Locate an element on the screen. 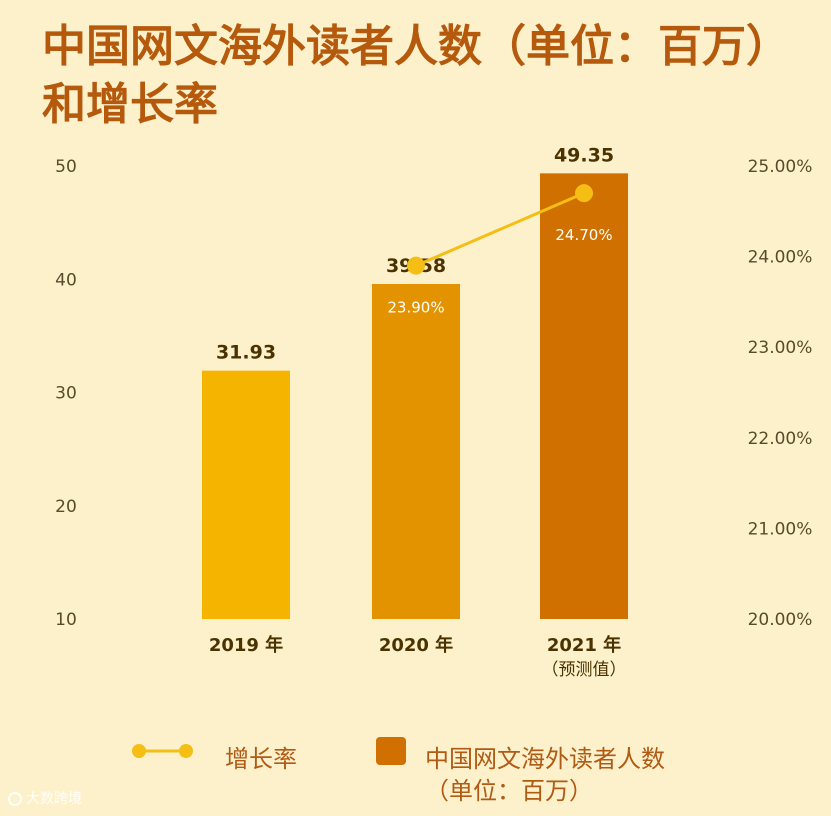 The width and height of the screenshot is (831, 816). growth-value-label: 23.90% is located at coordinates (415, 308).